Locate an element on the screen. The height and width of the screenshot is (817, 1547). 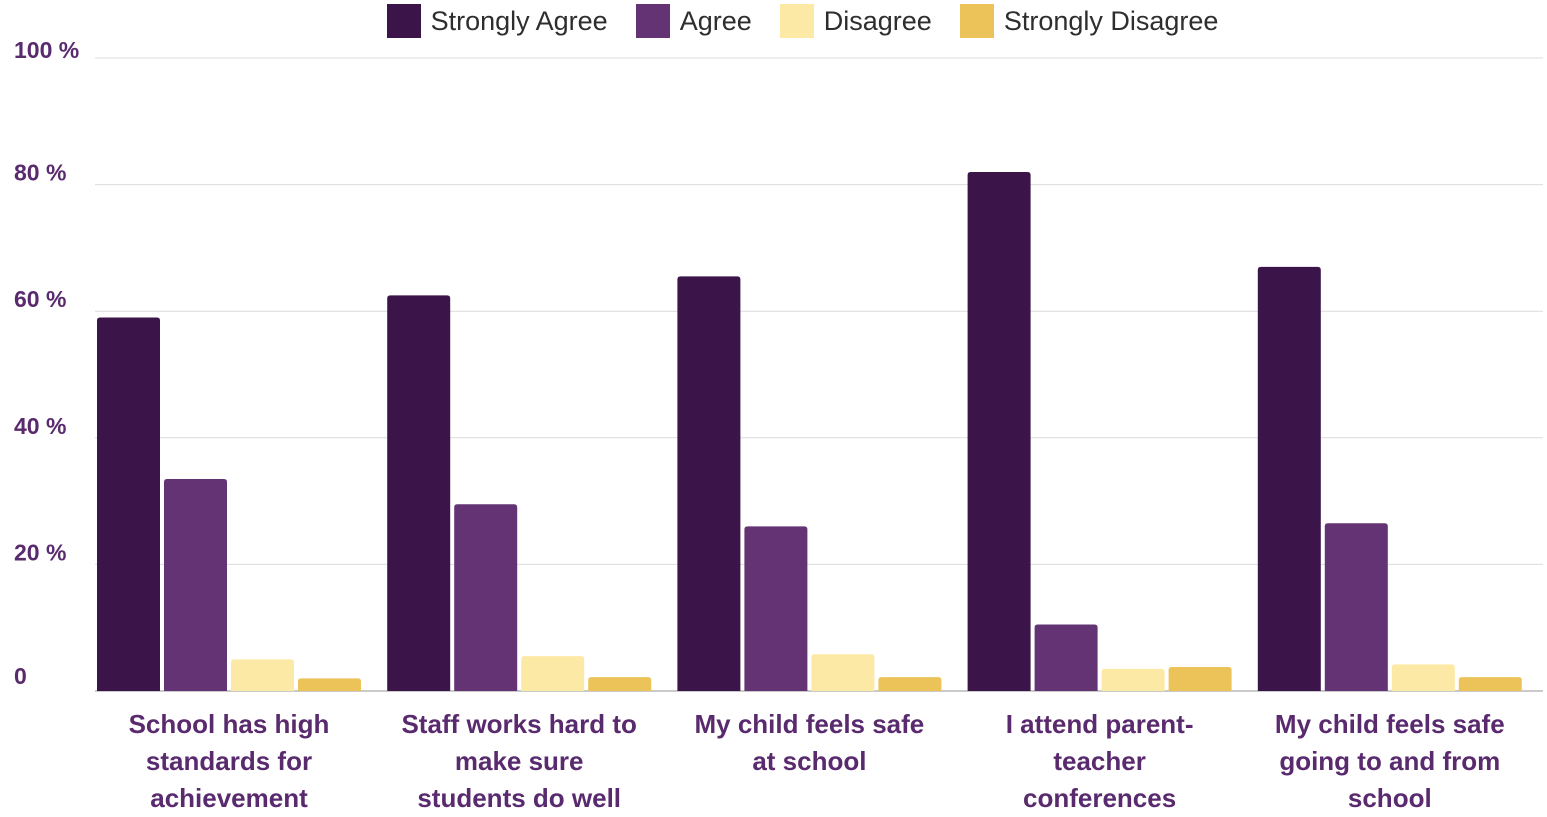
category-label-1: School has high standards for achievement is located at coordinates (229, 761).